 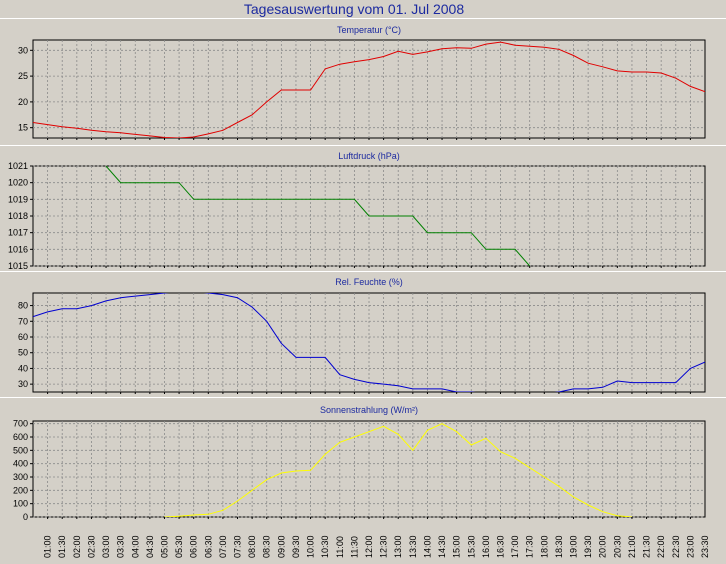 What do you see at coordinates (20, 477) in the screenshot?
I see `y-tick-label: 300` at bounding box center [20, 477].